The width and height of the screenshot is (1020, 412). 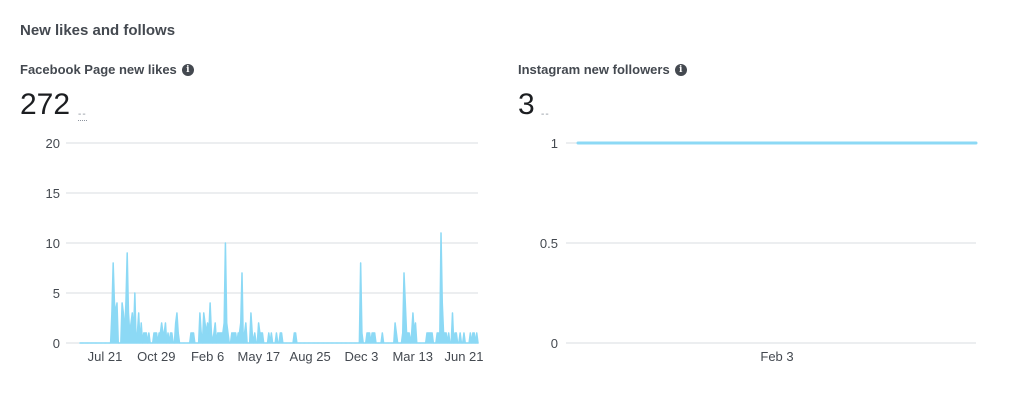 I want to click on x-tick-label: May 17, so click(x=259, y=356).